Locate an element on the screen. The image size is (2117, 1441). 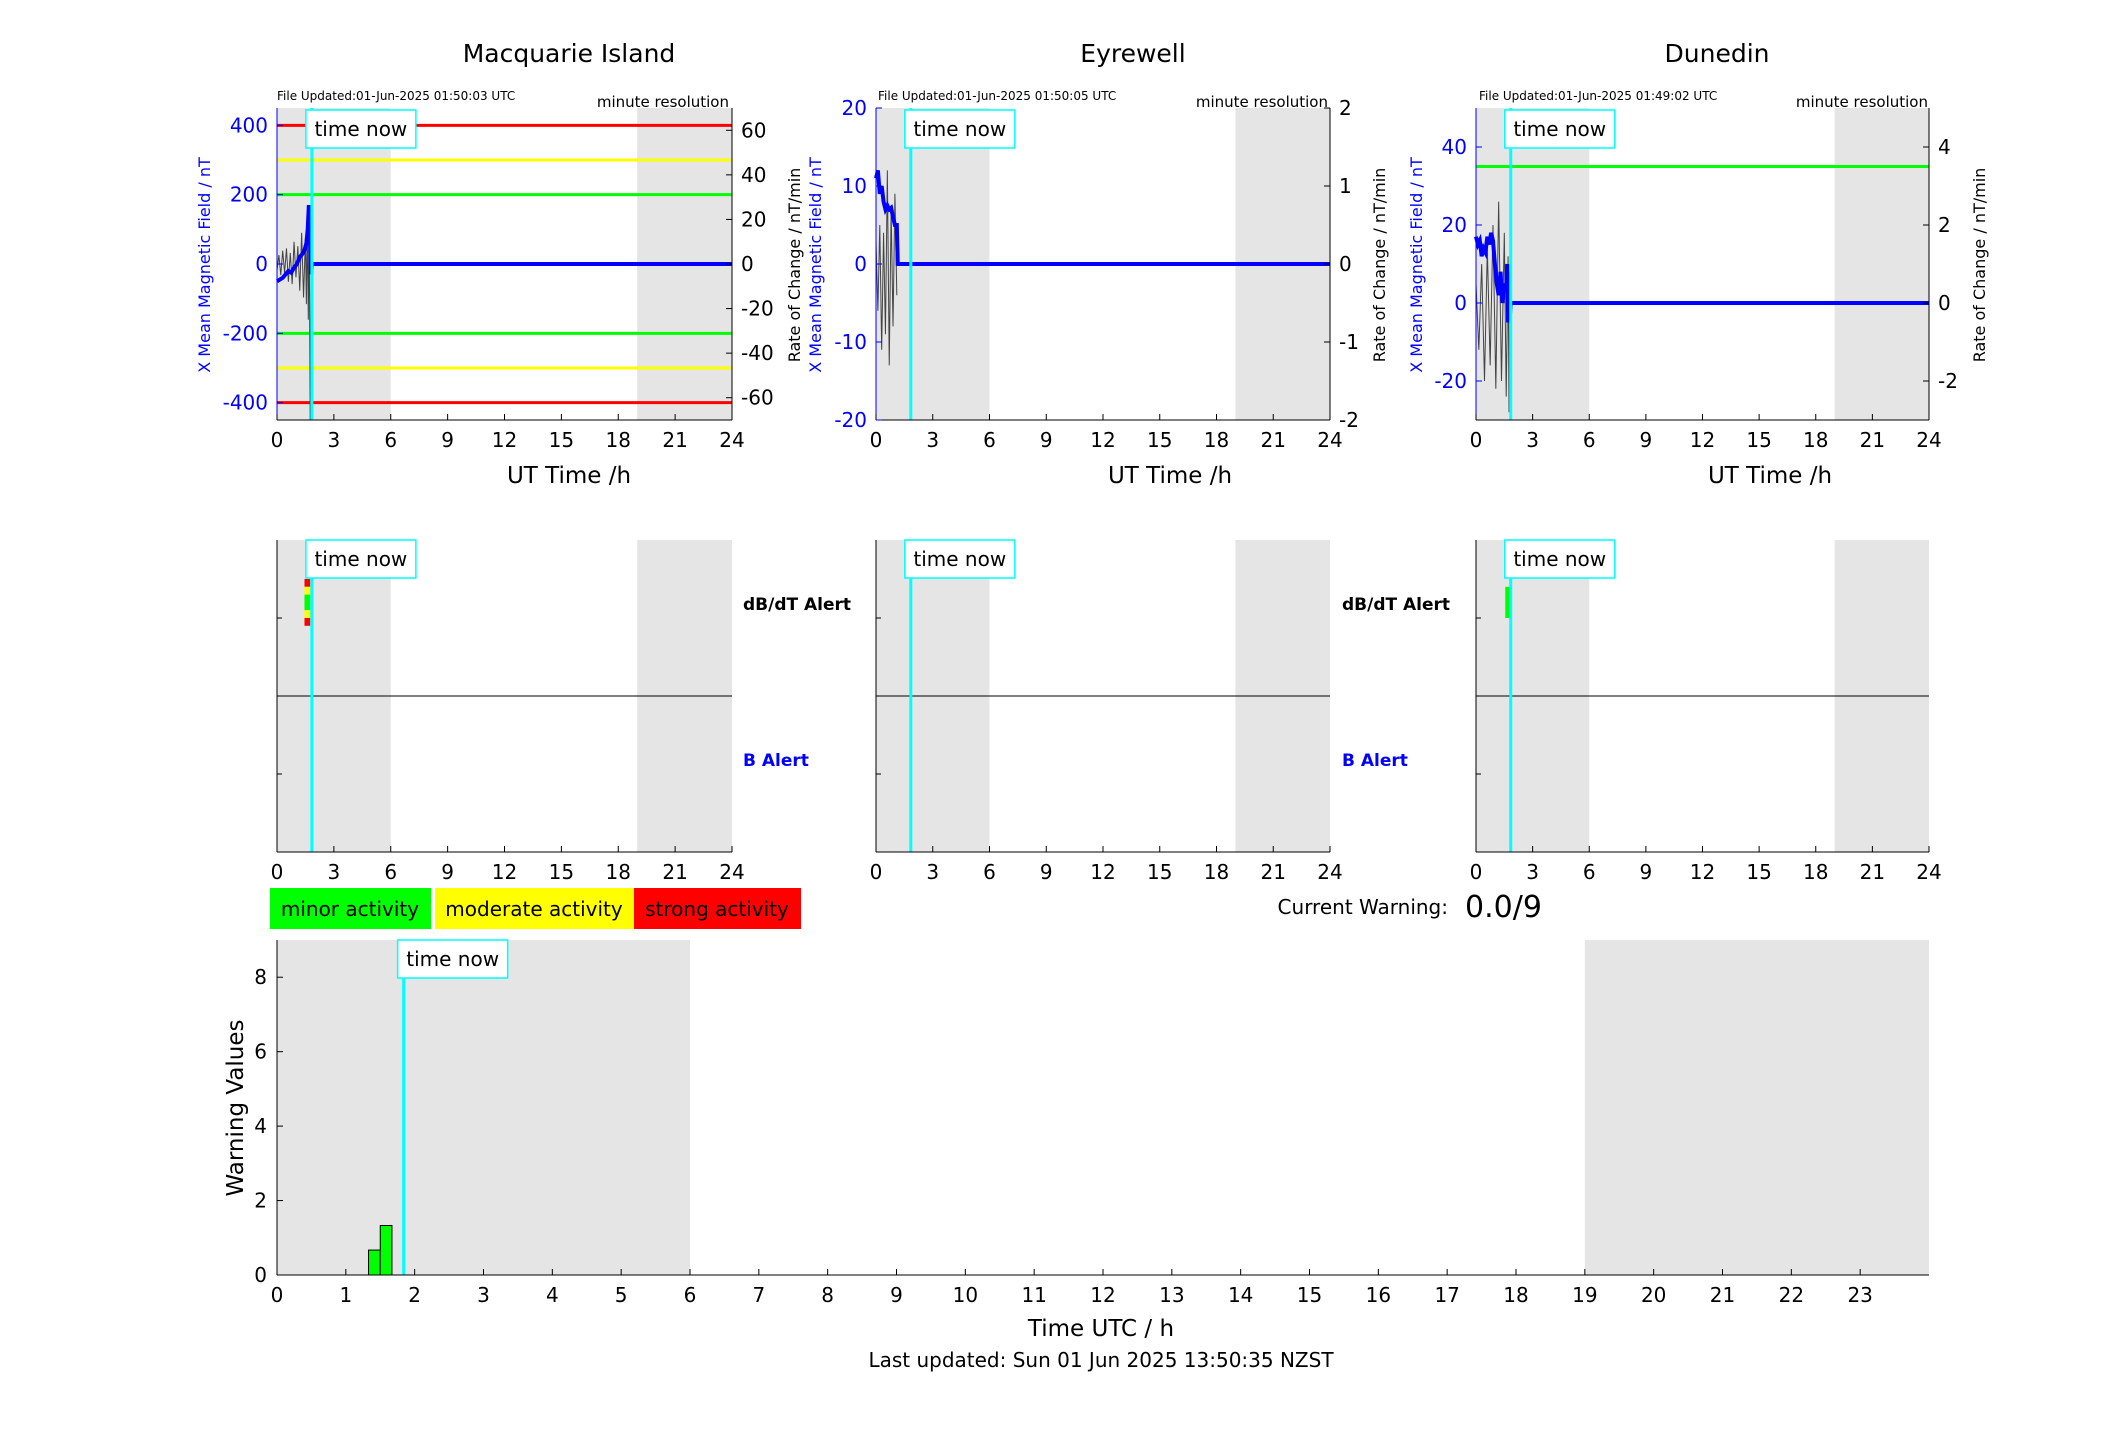
x-tick-label-macquarie-3: 9 is located at coordinates (447, 440).